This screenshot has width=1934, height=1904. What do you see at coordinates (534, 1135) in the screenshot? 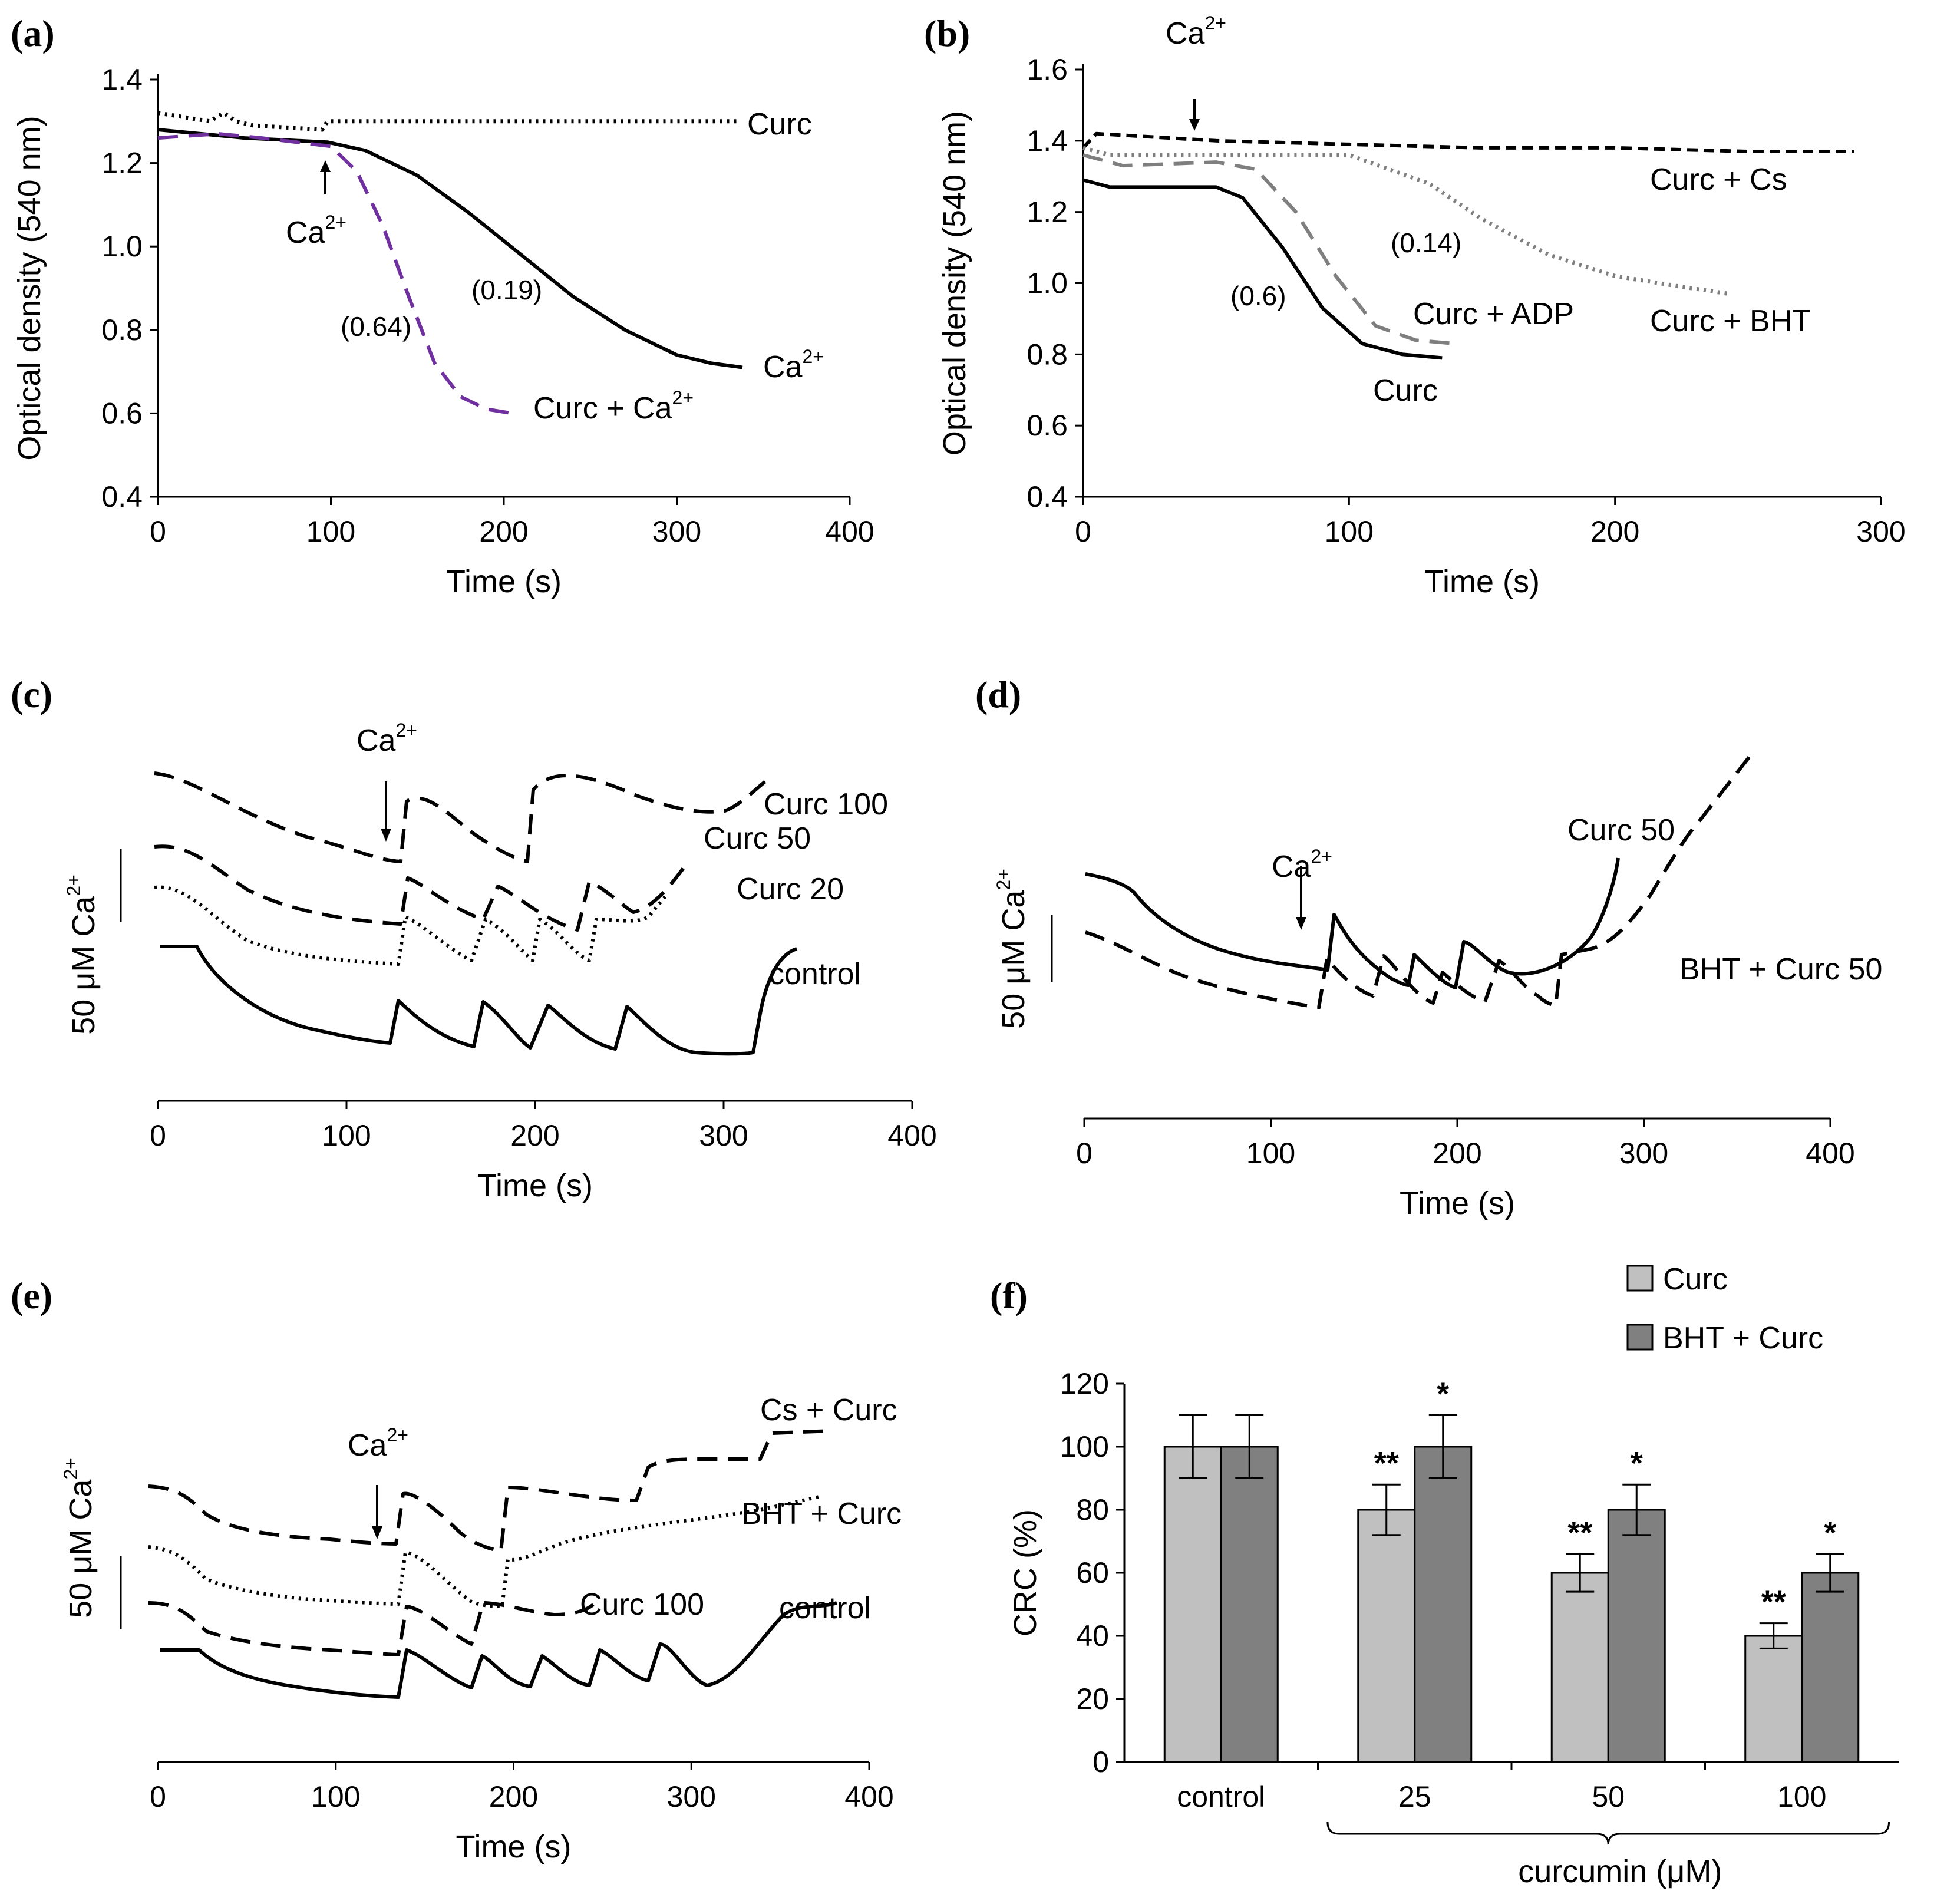
I see `panel-c-x-tick-label: 200` at bounding box center [534, 1135].